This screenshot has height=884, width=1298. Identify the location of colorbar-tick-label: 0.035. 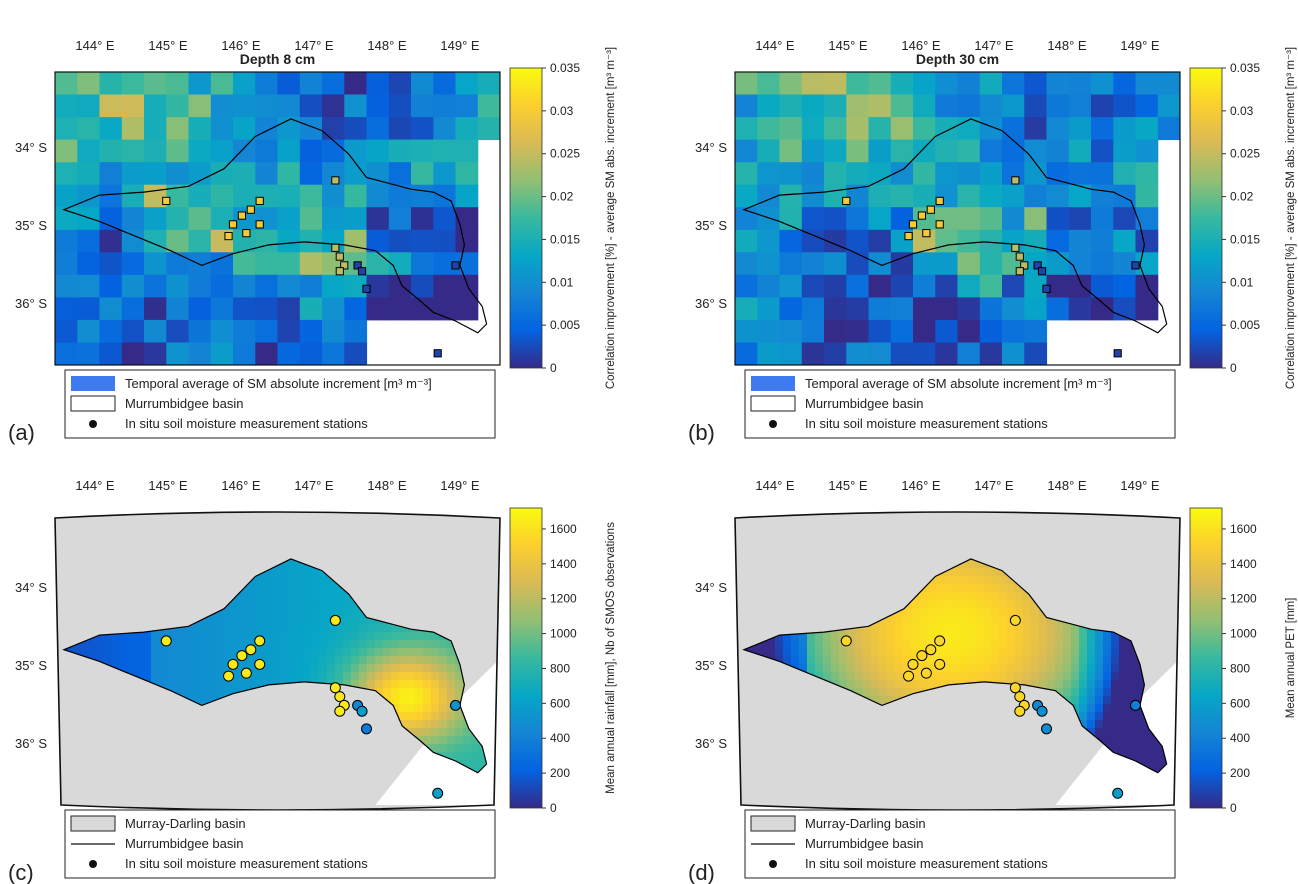
(565, 68).